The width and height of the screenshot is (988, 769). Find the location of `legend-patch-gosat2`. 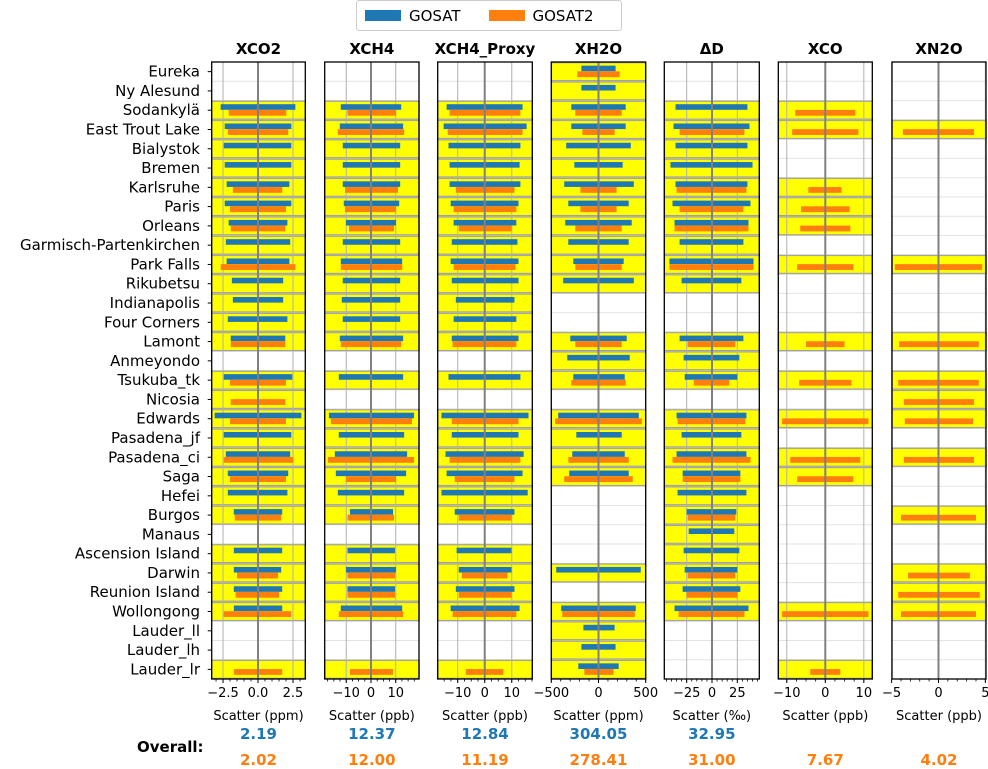

legend-patch-gosat2 is located at coordinates (506, 15).